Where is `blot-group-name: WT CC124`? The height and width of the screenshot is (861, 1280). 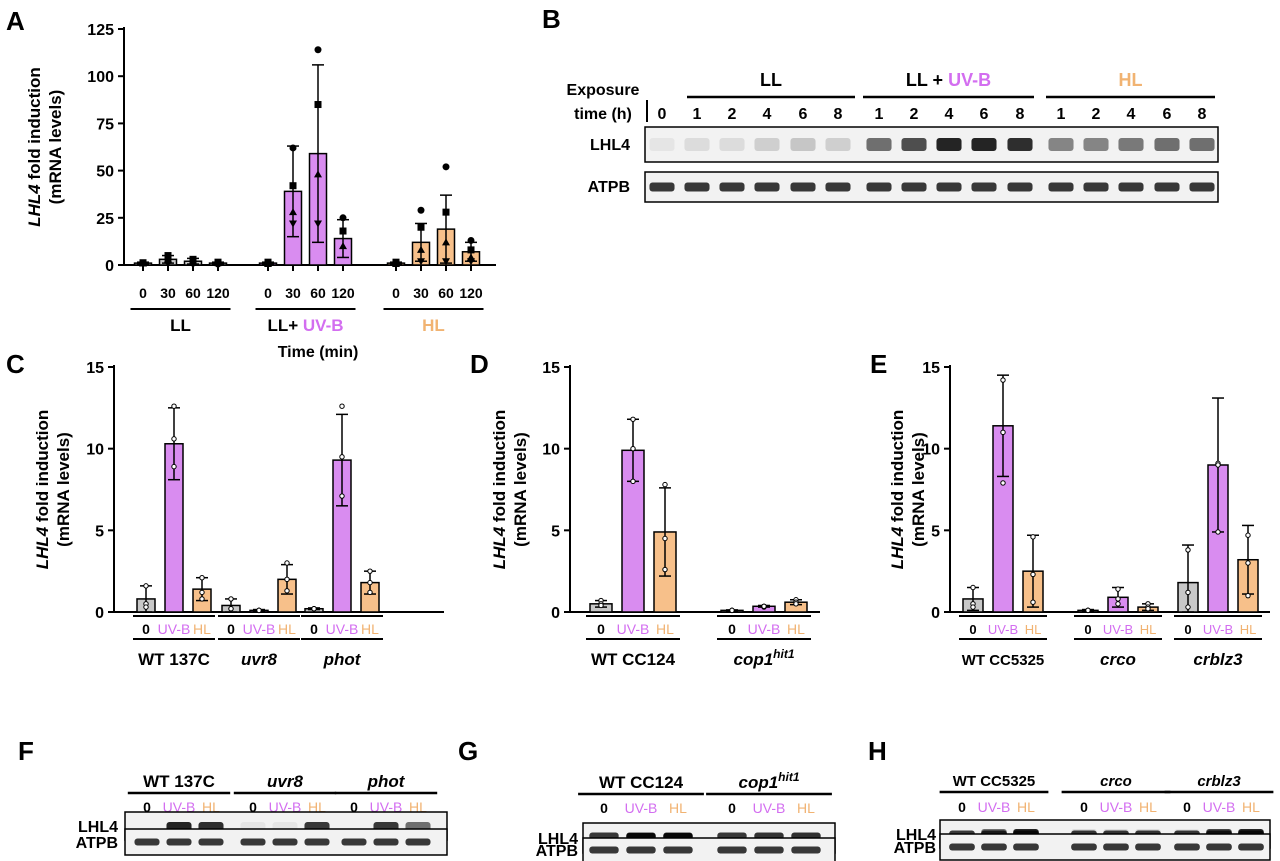
blot-group-name: WT CC124 is located at coordinates (641, 782).